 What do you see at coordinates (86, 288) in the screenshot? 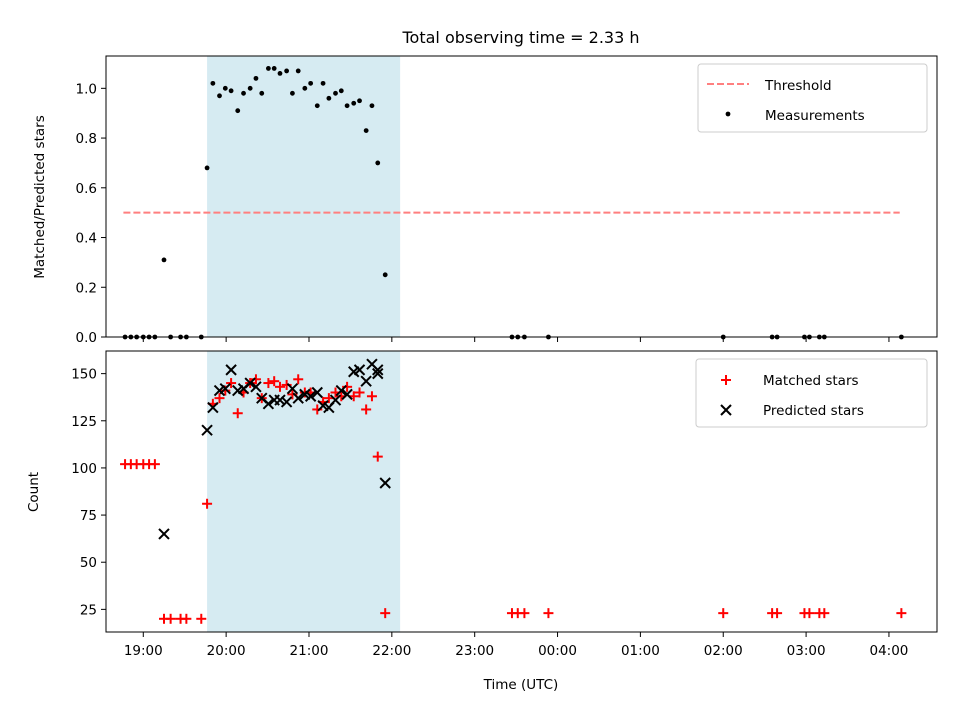
I see `top-y-tick-label: 0.2` at bounding box center [86, 288].